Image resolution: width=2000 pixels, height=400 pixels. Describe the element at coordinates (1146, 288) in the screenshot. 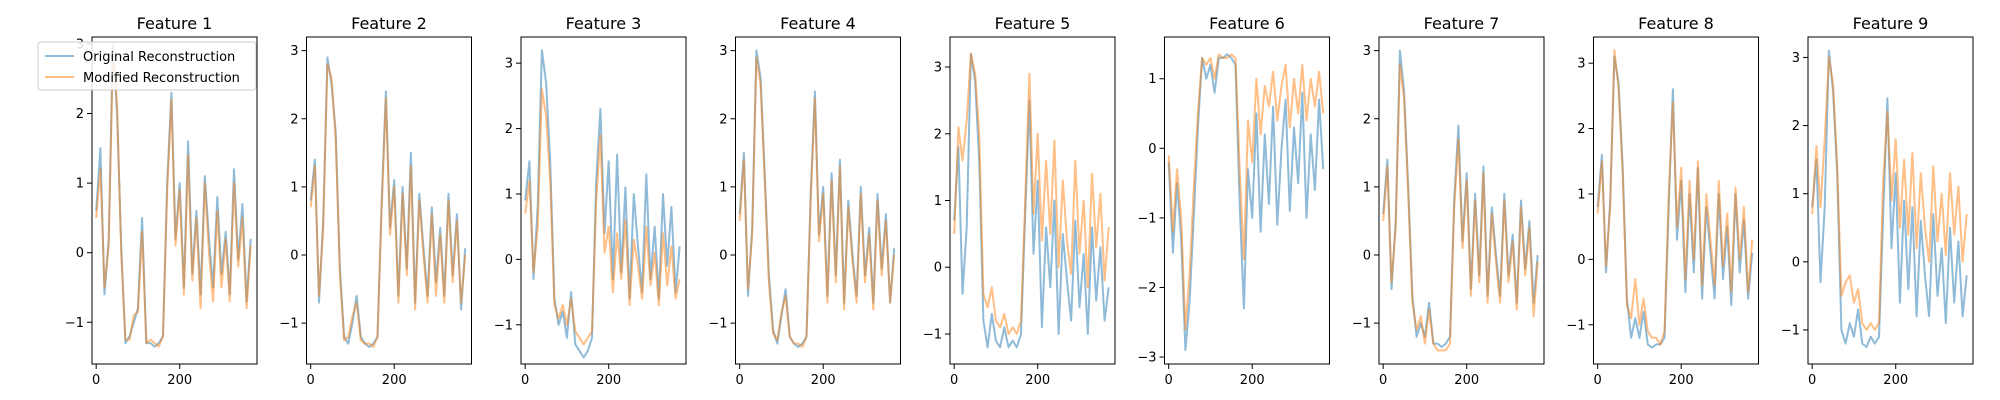

I see `y-tick-label: −2` at that location.